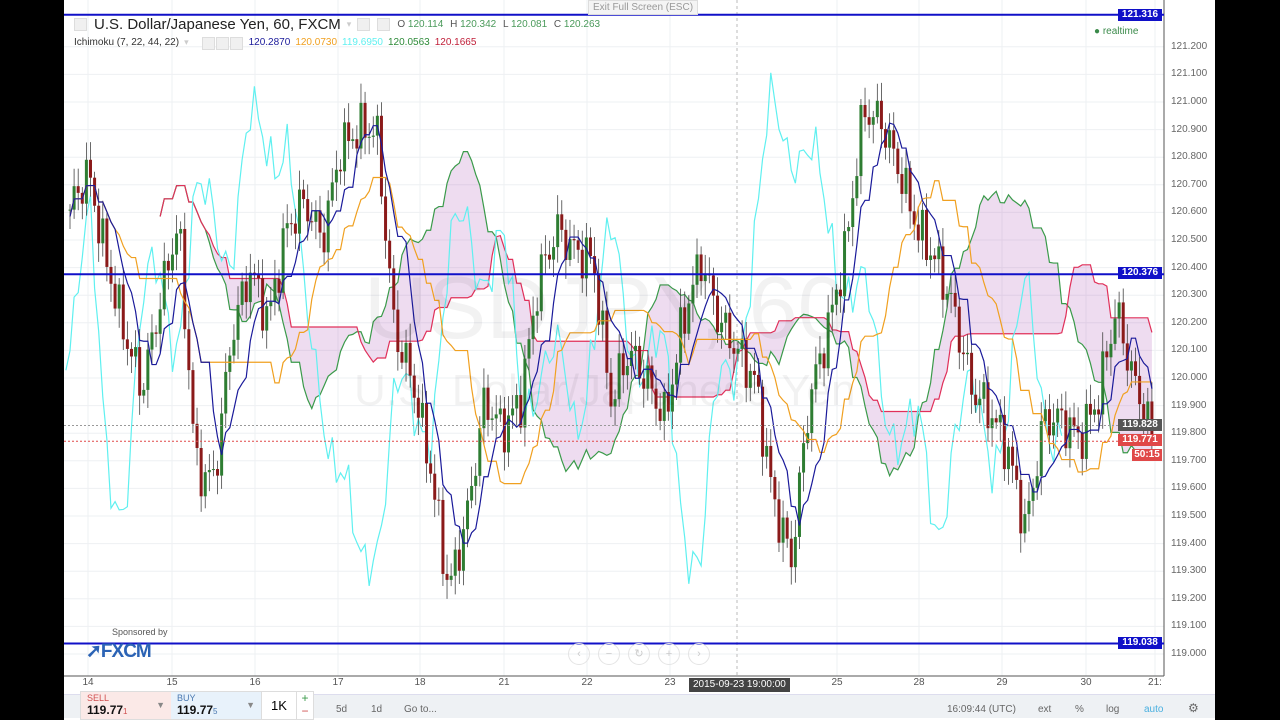  I want to click on x-tick-label: 21, so click(504, 682).